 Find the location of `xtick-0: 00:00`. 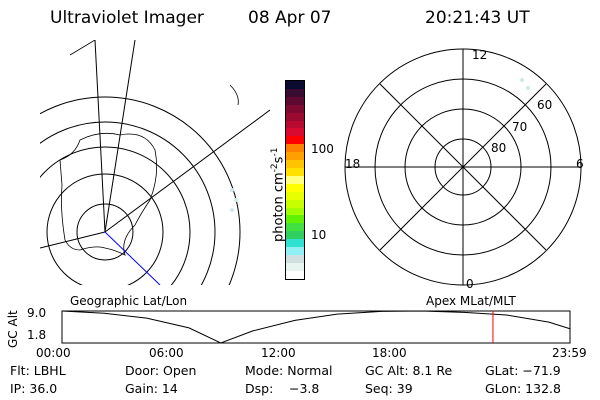

xtick-0: 00:00 is located at coordinates (53, 353).